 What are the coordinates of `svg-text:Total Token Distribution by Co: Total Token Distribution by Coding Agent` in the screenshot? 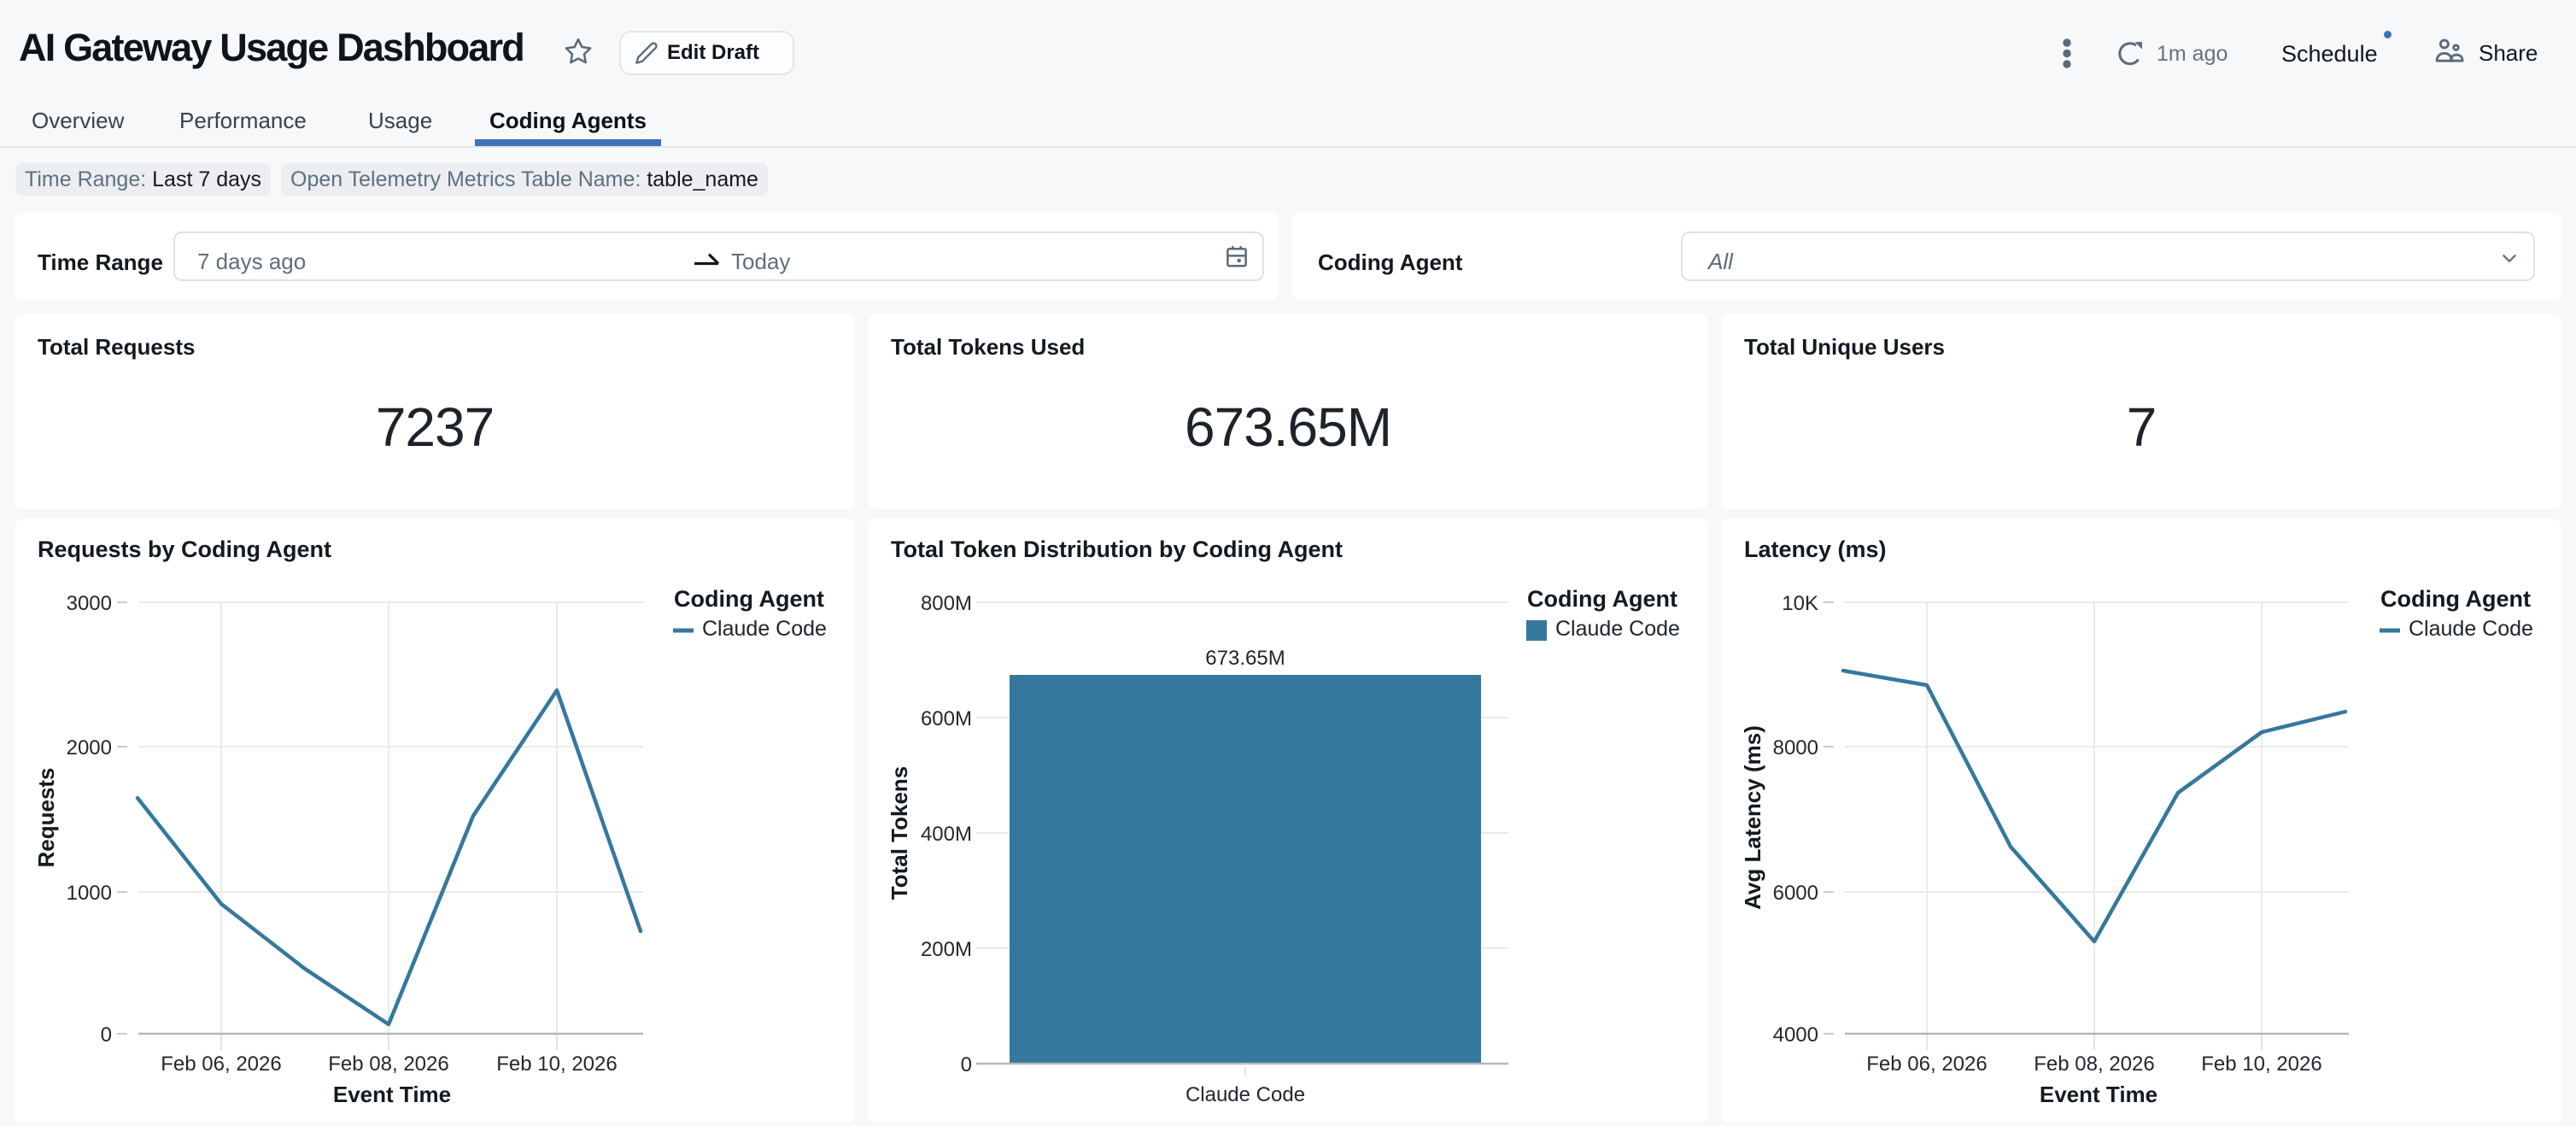 It's located at (1117, 549).